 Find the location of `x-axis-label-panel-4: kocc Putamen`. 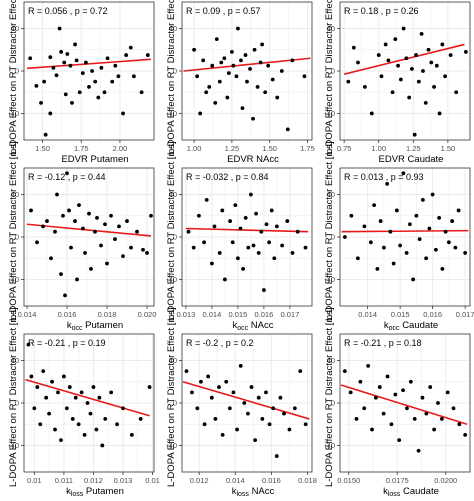

x-axis-label-panel-4: kocc Putamen is located at coordinates (95, 326).